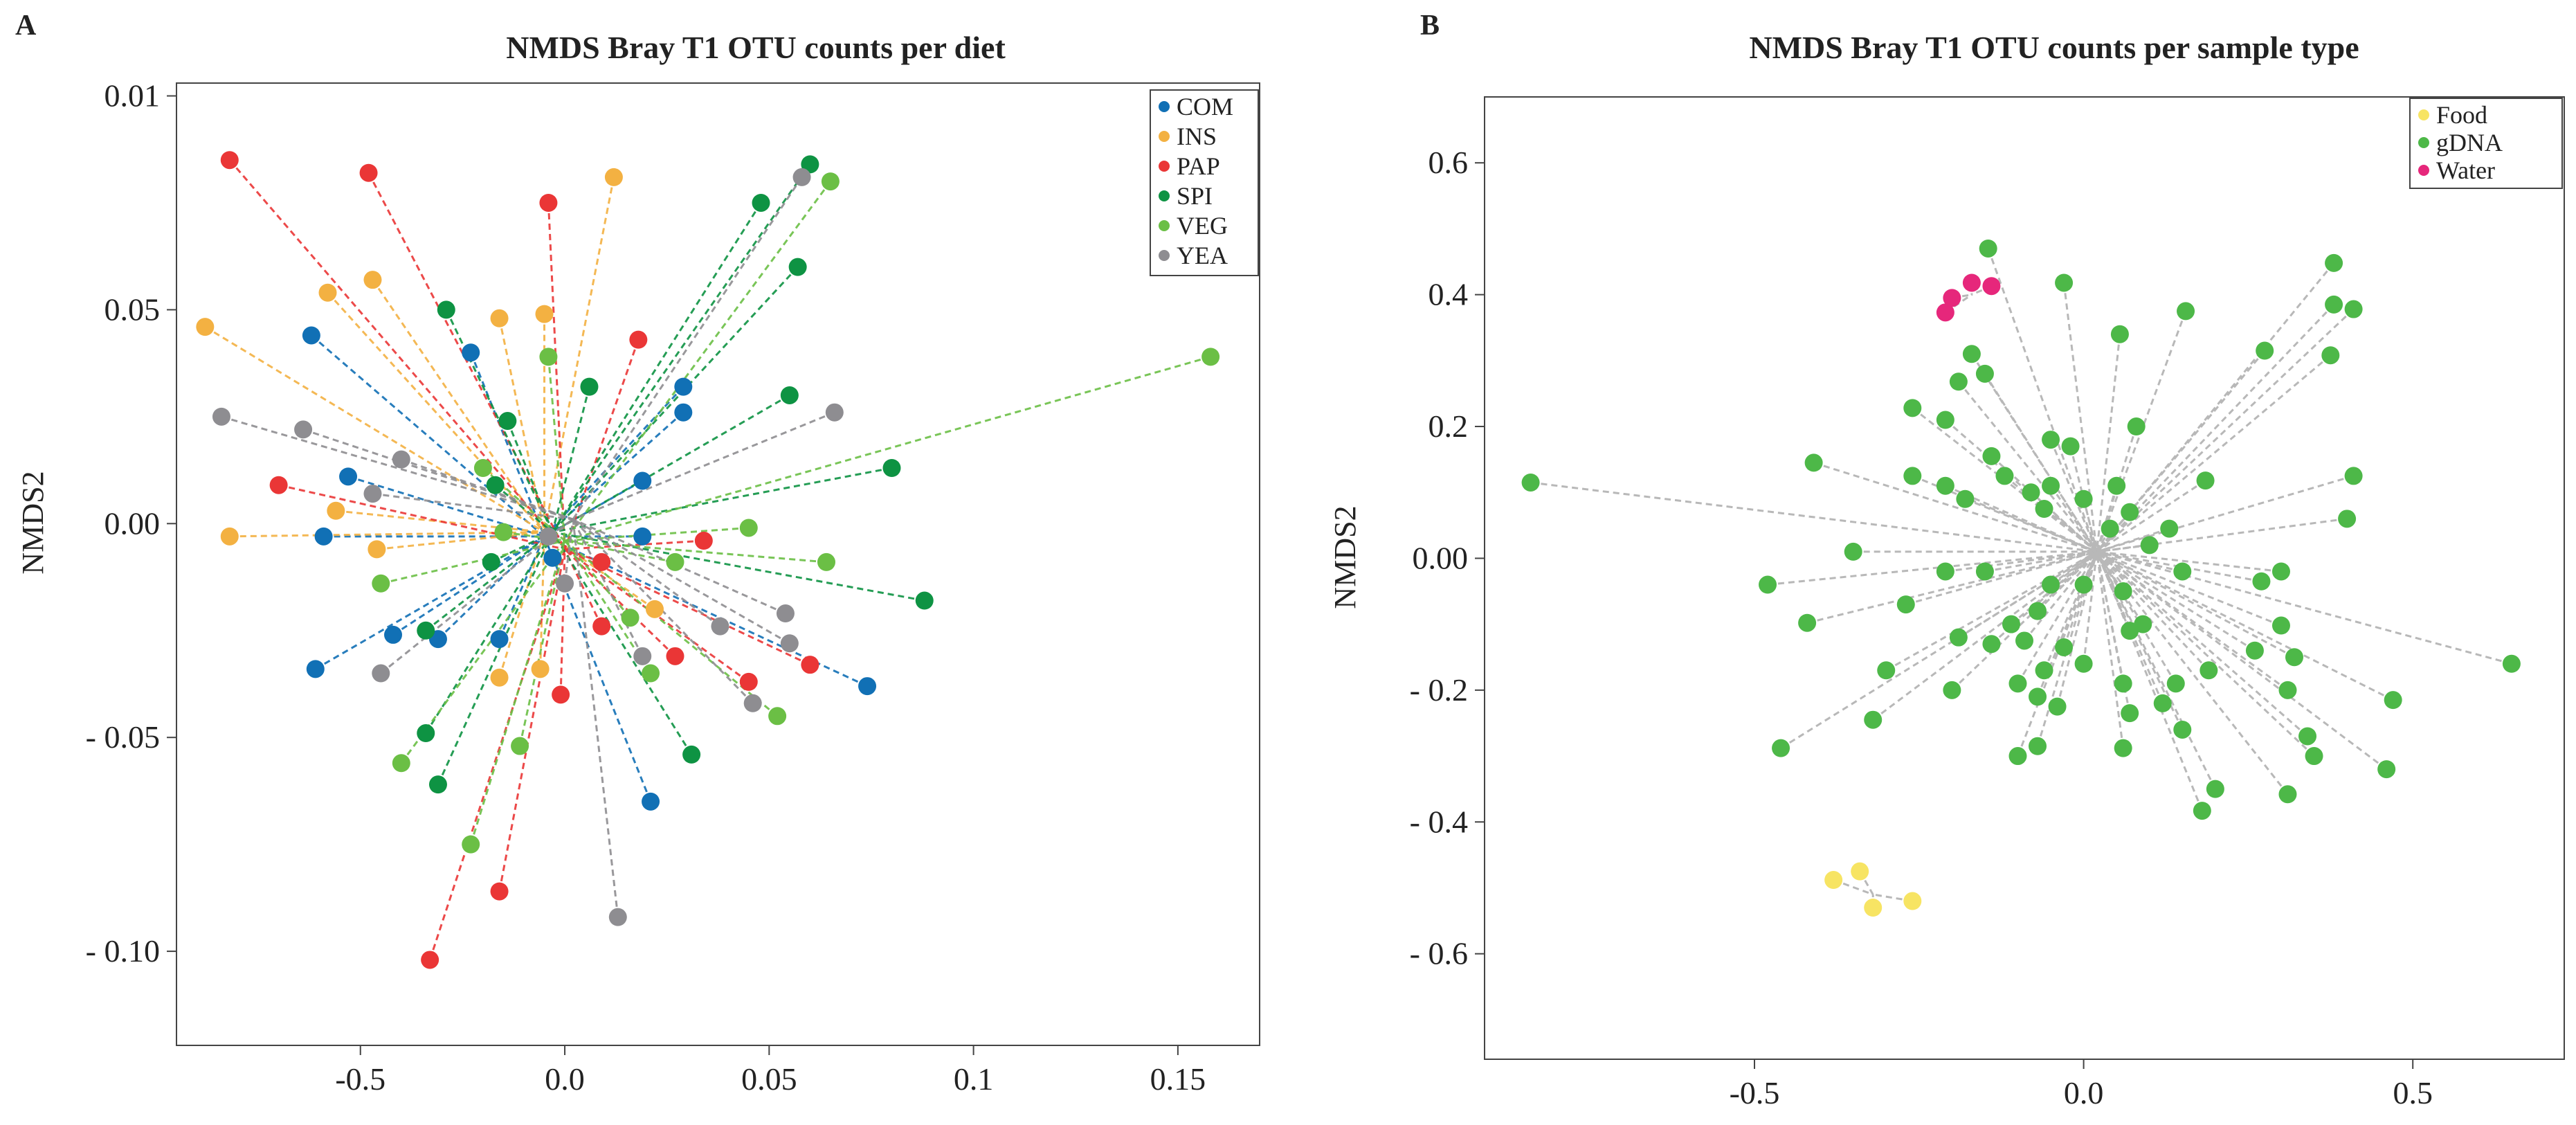 The width and height of the screenshot is (2576, 1125). What do you see at coordinates (1198, 166) in the screenshot?
I see `panel-a-legend-label-pap: PAP` at bounding box center [1198, 166].